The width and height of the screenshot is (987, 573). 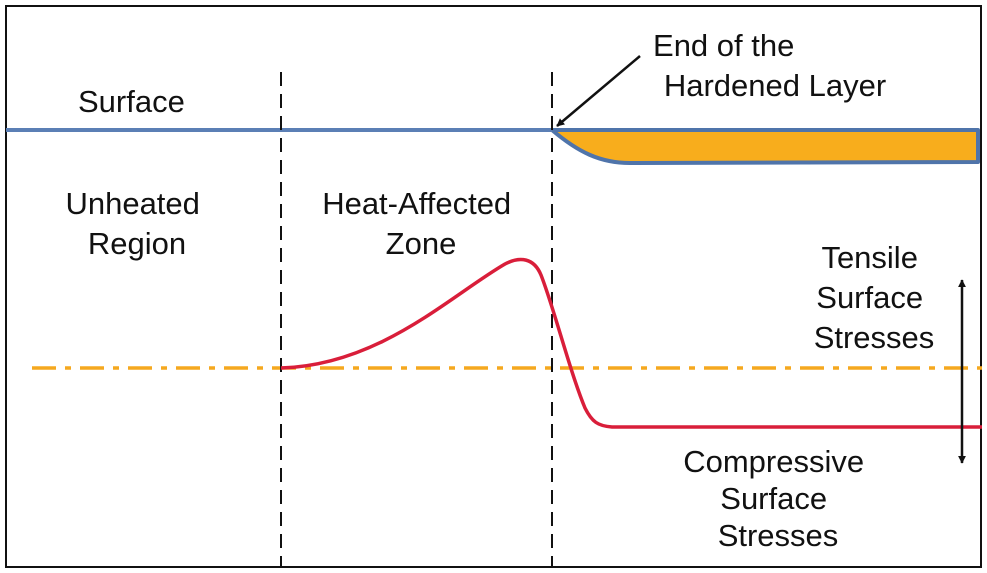 I want to click on unheated-region-label: Unheated Region, so click(x=136, y=223).